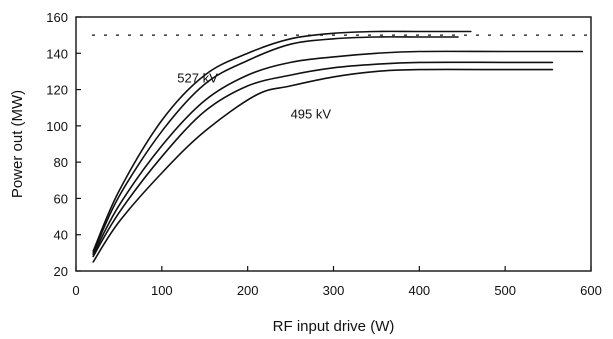 Image resolution: width=613 pixels, height=339 pixels. What do you see at coordinates (75, 290) in the screenshot?
I see `x-tick-label: 0` at bounding box center [75, 290].